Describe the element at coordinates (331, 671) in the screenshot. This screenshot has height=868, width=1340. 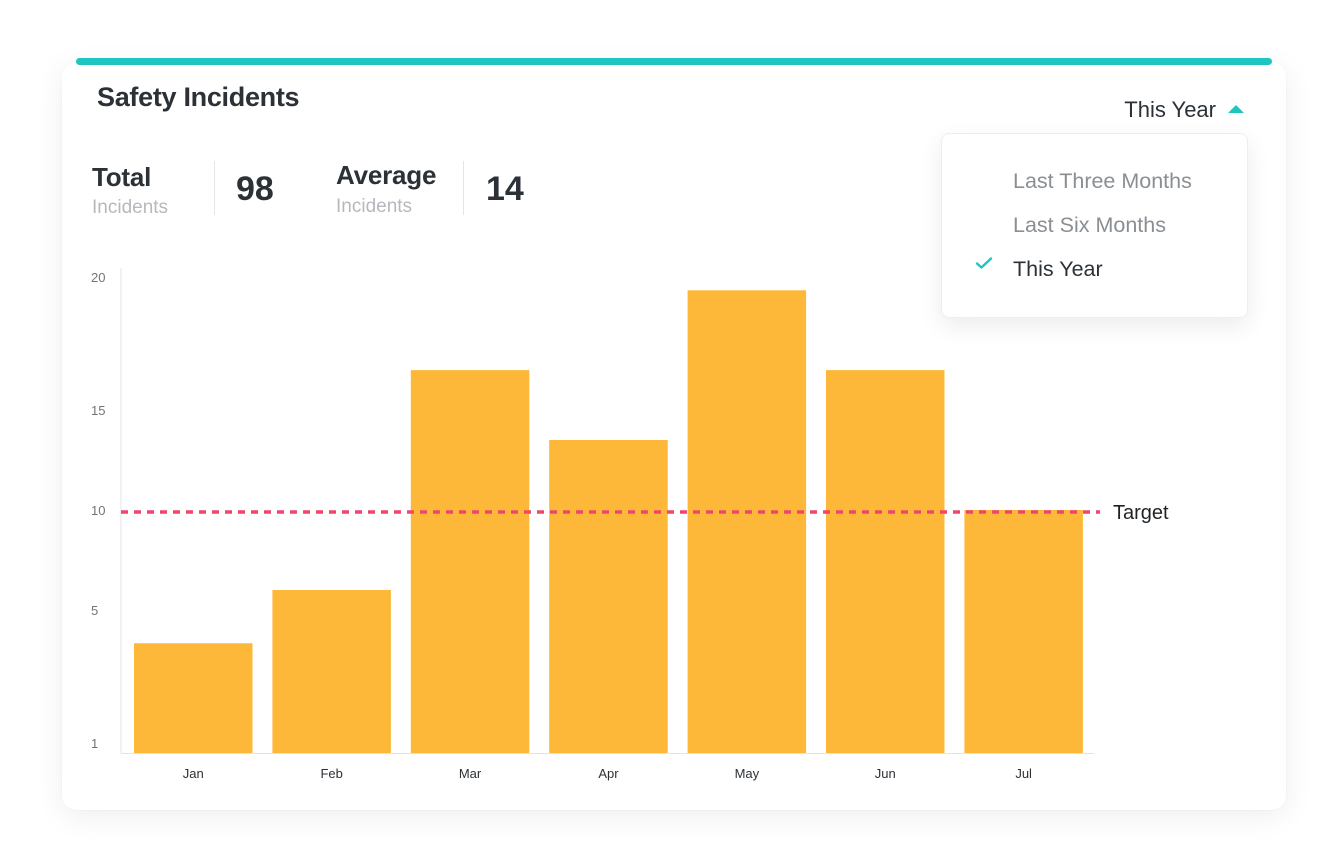
I see `bar-feb` at that location.